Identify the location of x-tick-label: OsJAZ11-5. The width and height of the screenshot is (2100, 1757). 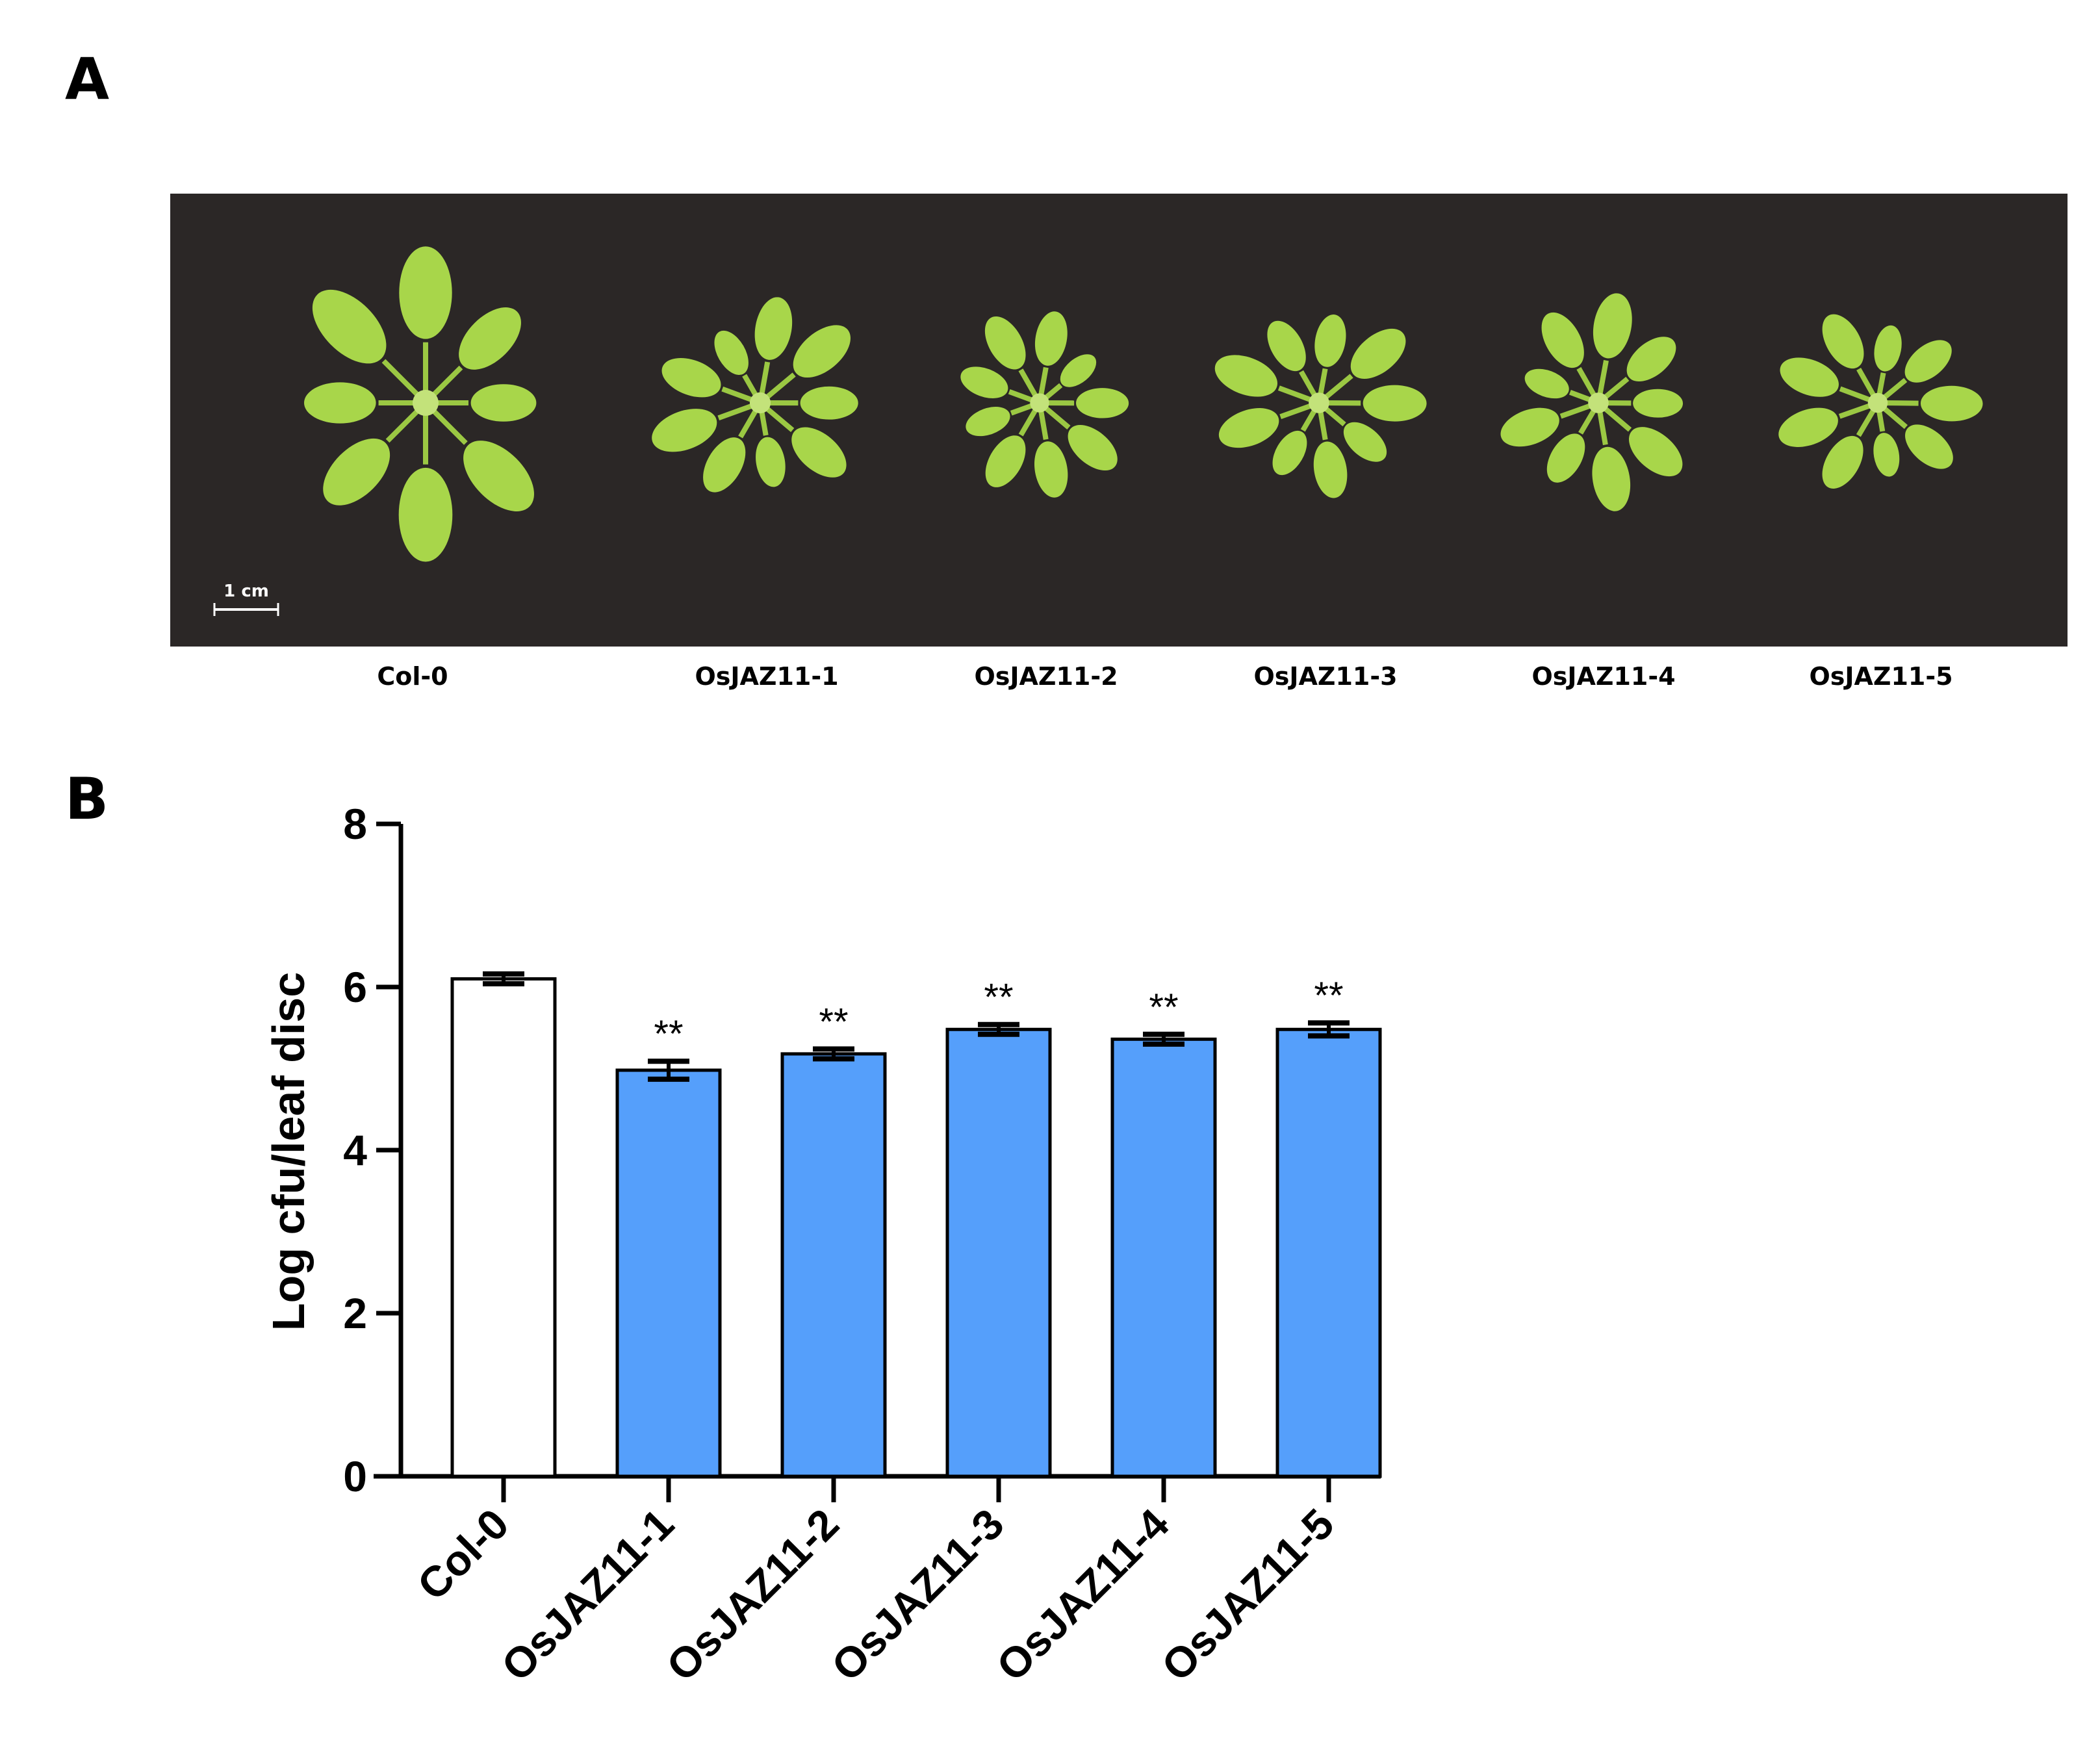
(1247, 1595).